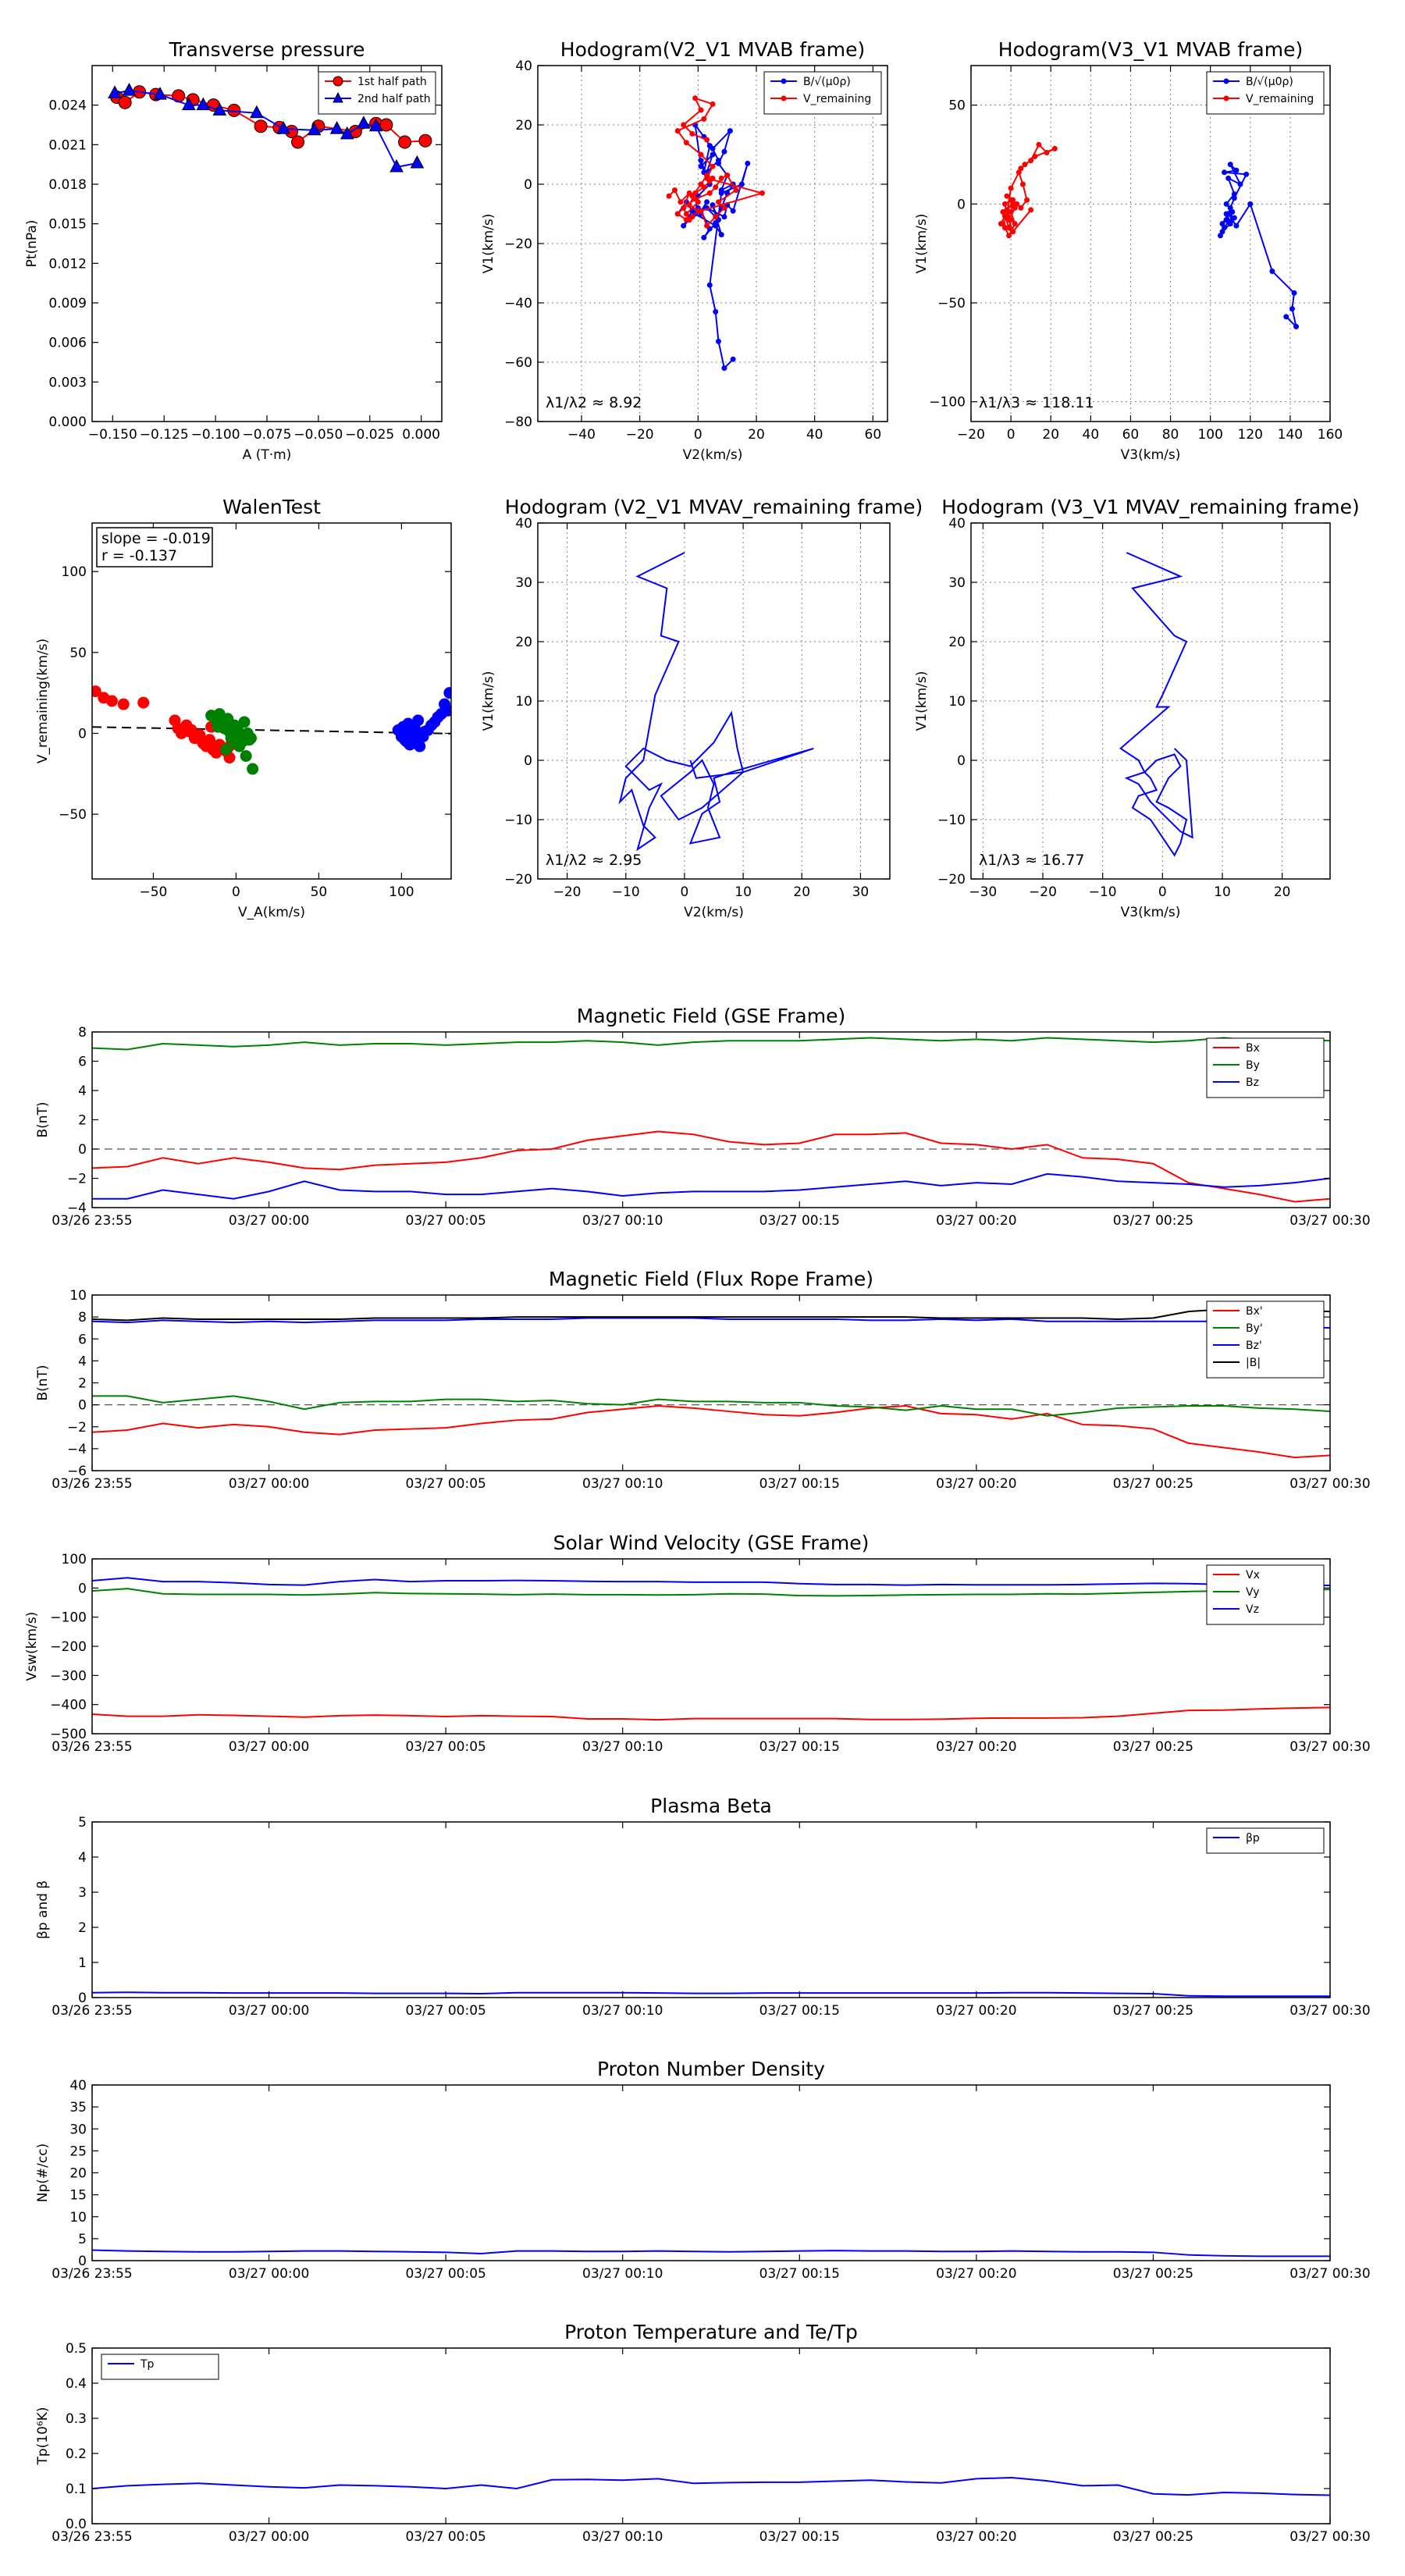 This screenshot has height=2576, width=1405. What do you see at coordinates (1050, 435) in the screenshot?
I see `x-tick-label: 20` at bounding box center [1050, 435].